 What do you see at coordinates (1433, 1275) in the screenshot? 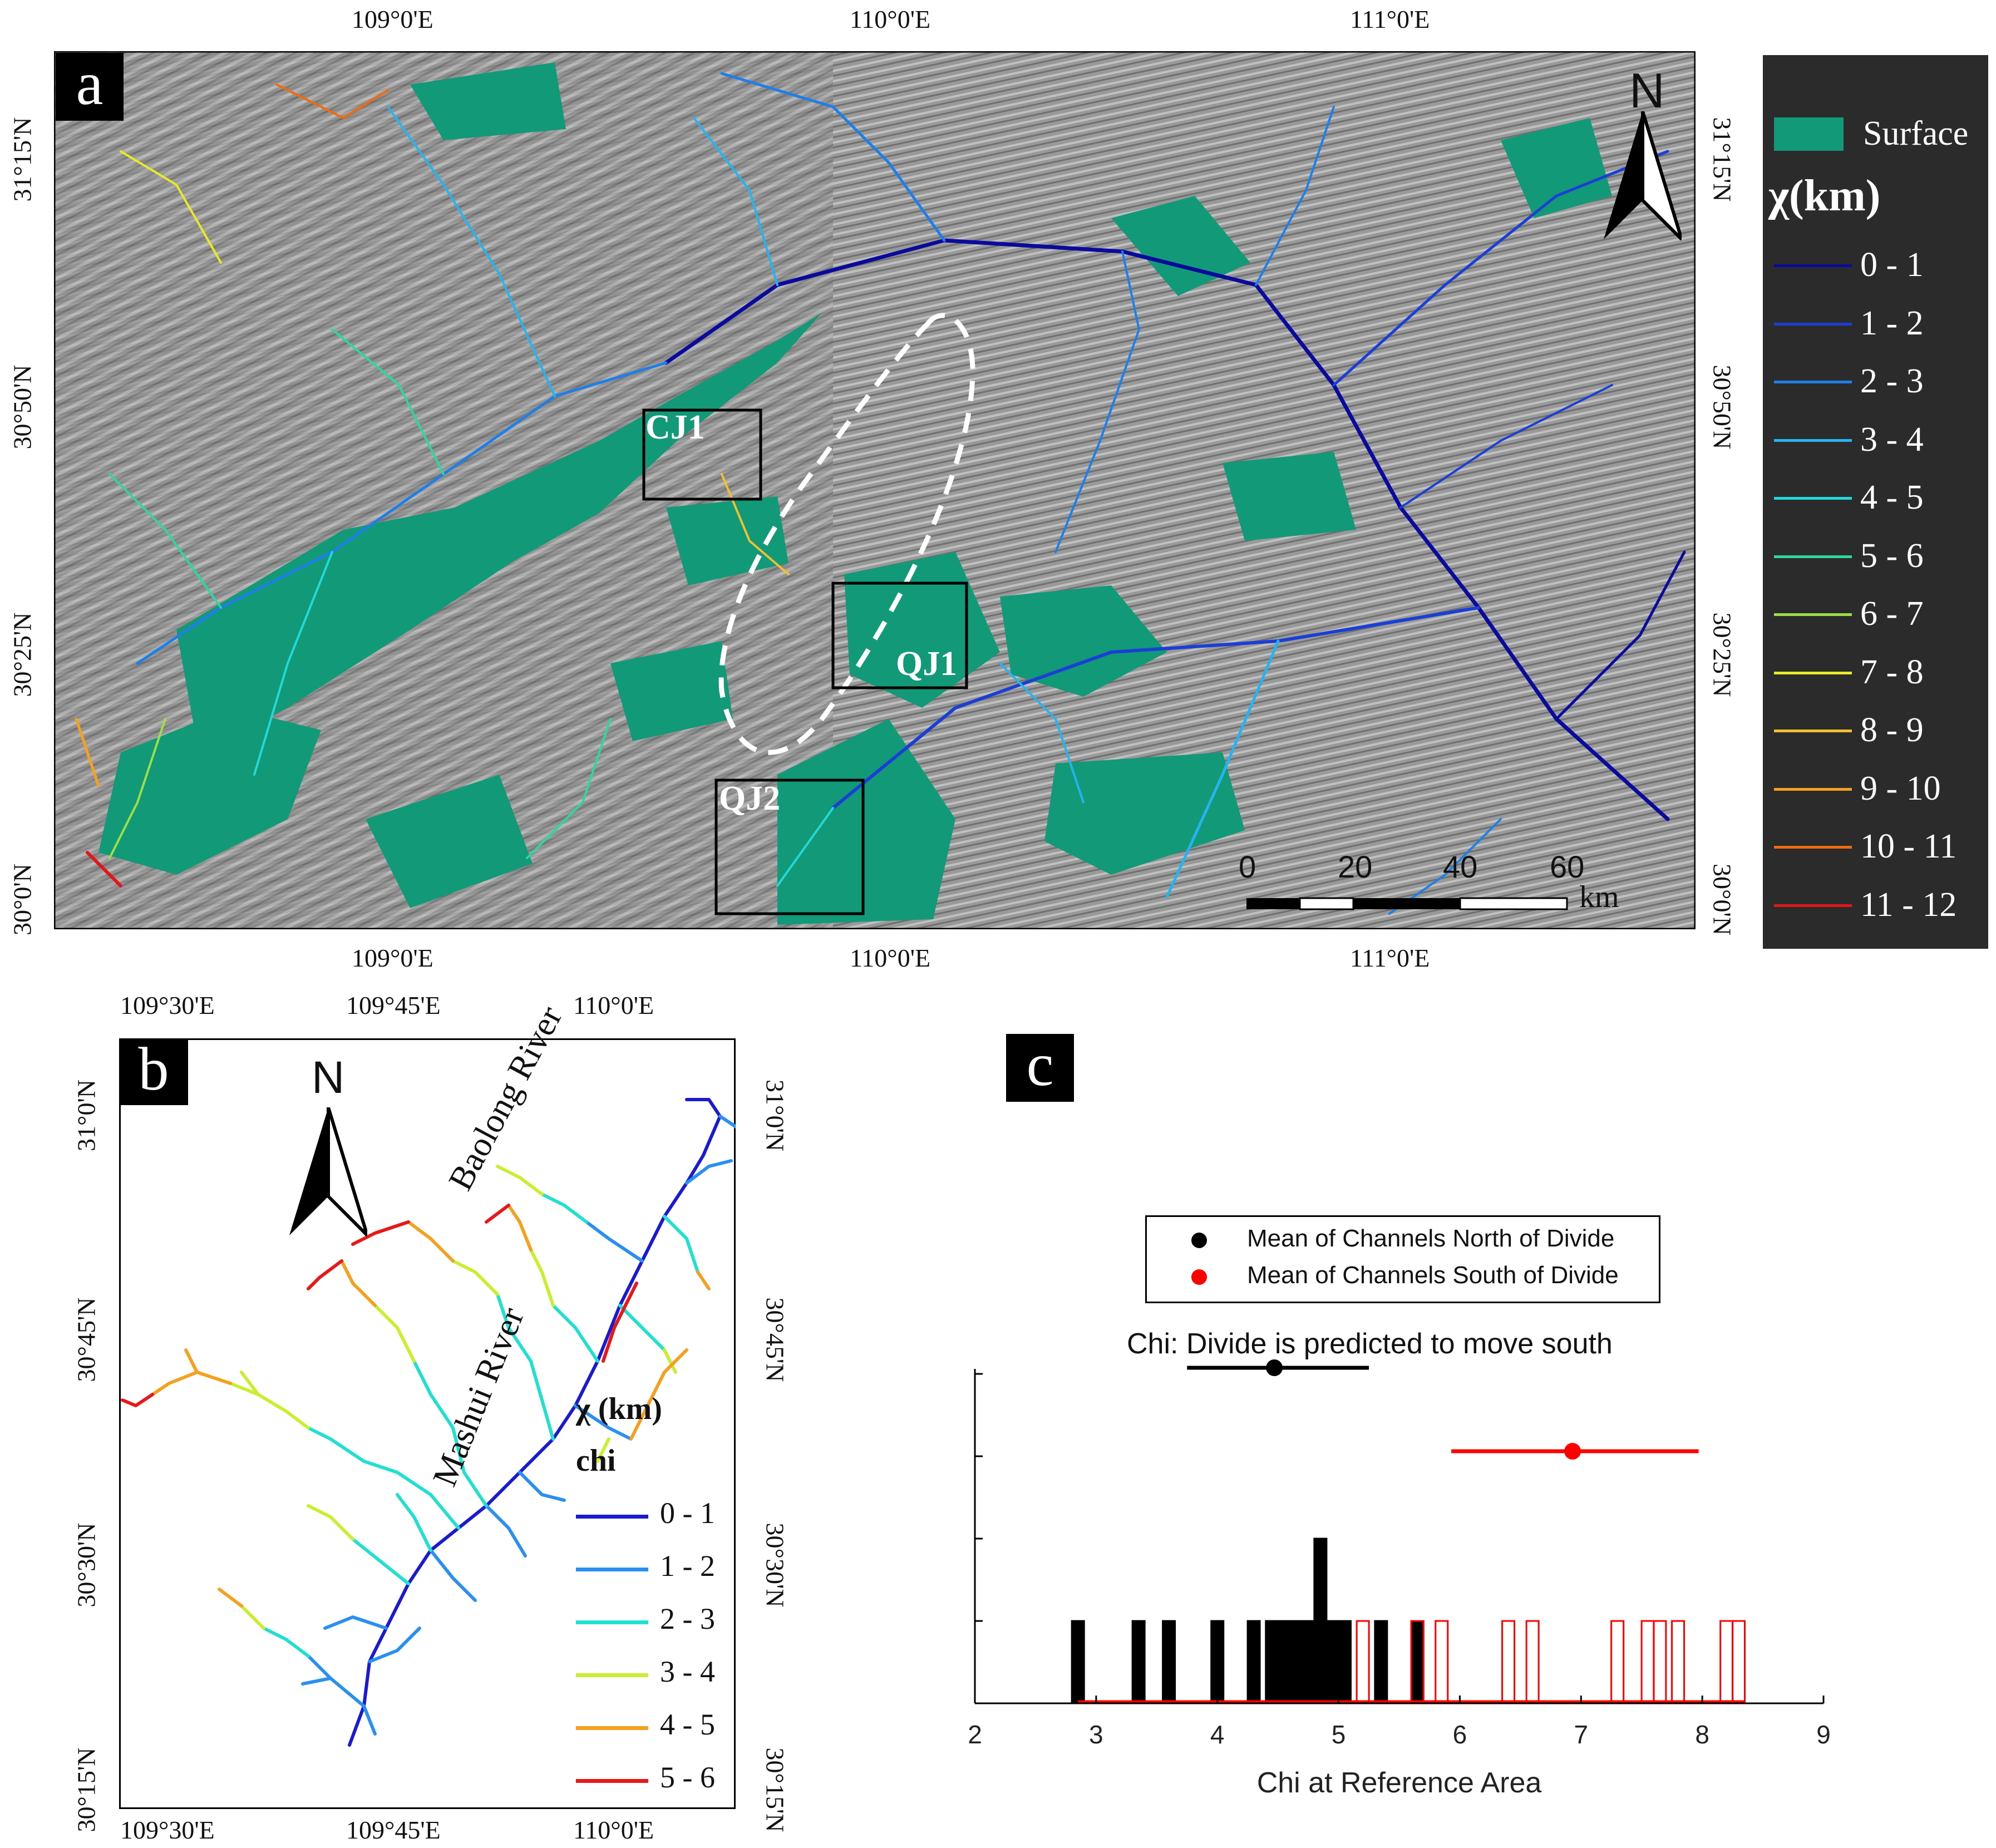
I see `c-legend-label-south: Mean of Channels South of Divide` at bounding box center [1433, 1275].